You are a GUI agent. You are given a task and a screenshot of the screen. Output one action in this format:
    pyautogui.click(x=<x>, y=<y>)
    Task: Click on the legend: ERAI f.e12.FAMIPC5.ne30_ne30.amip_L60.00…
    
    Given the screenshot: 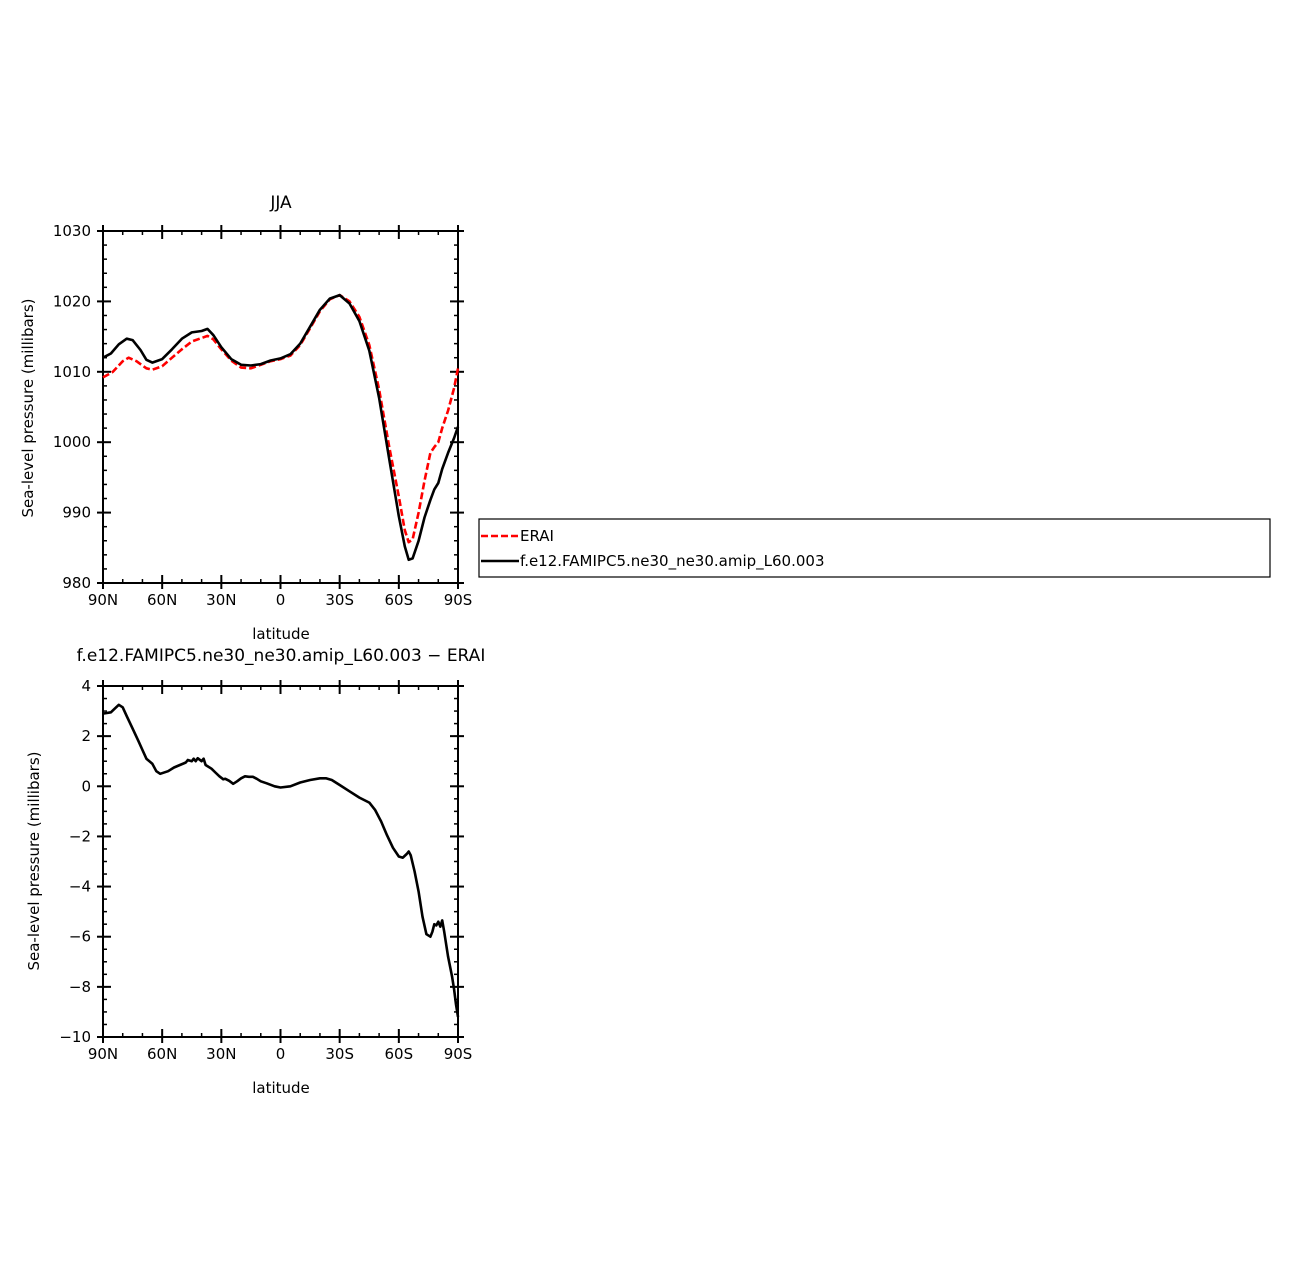 What is the action you would take?
    pyautogui.click(x=874, y=548)
    